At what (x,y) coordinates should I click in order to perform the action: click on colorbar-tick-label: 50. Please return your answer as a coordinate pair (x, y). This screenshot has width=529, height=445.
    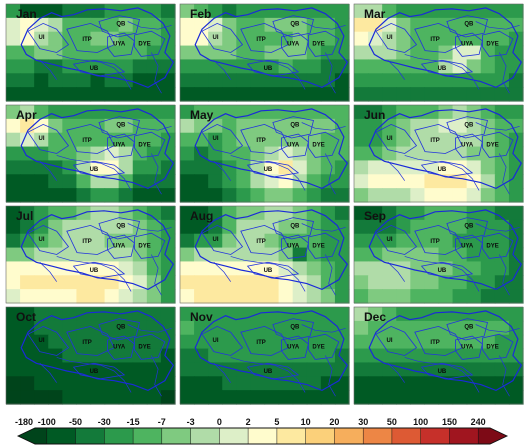
    Looking at the image, I should click on (392, 422).